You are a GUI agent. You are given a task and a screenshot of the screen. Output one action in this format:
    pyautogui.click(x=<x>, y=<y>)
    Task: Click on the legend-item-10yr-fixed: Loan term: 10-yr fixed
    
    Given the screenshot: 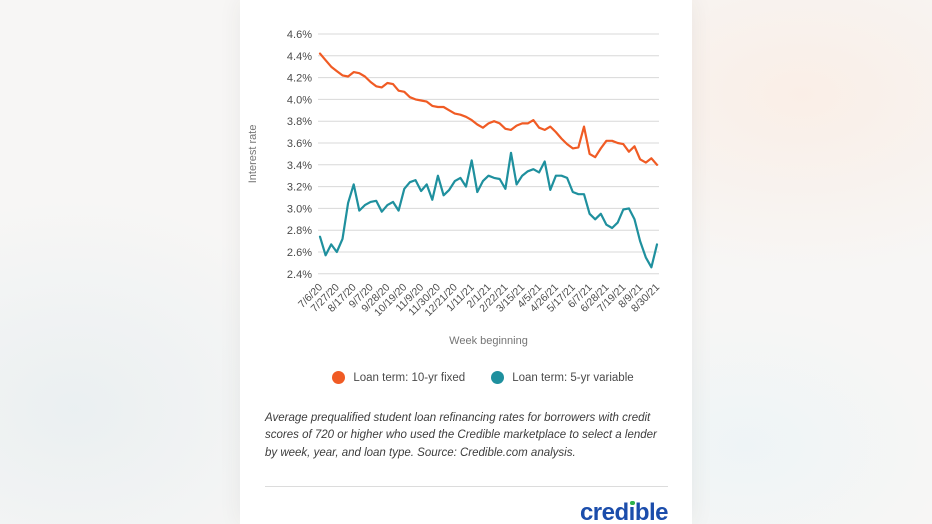 What is the action you would take?
    pyautogui.click(x=398, y=377)
    